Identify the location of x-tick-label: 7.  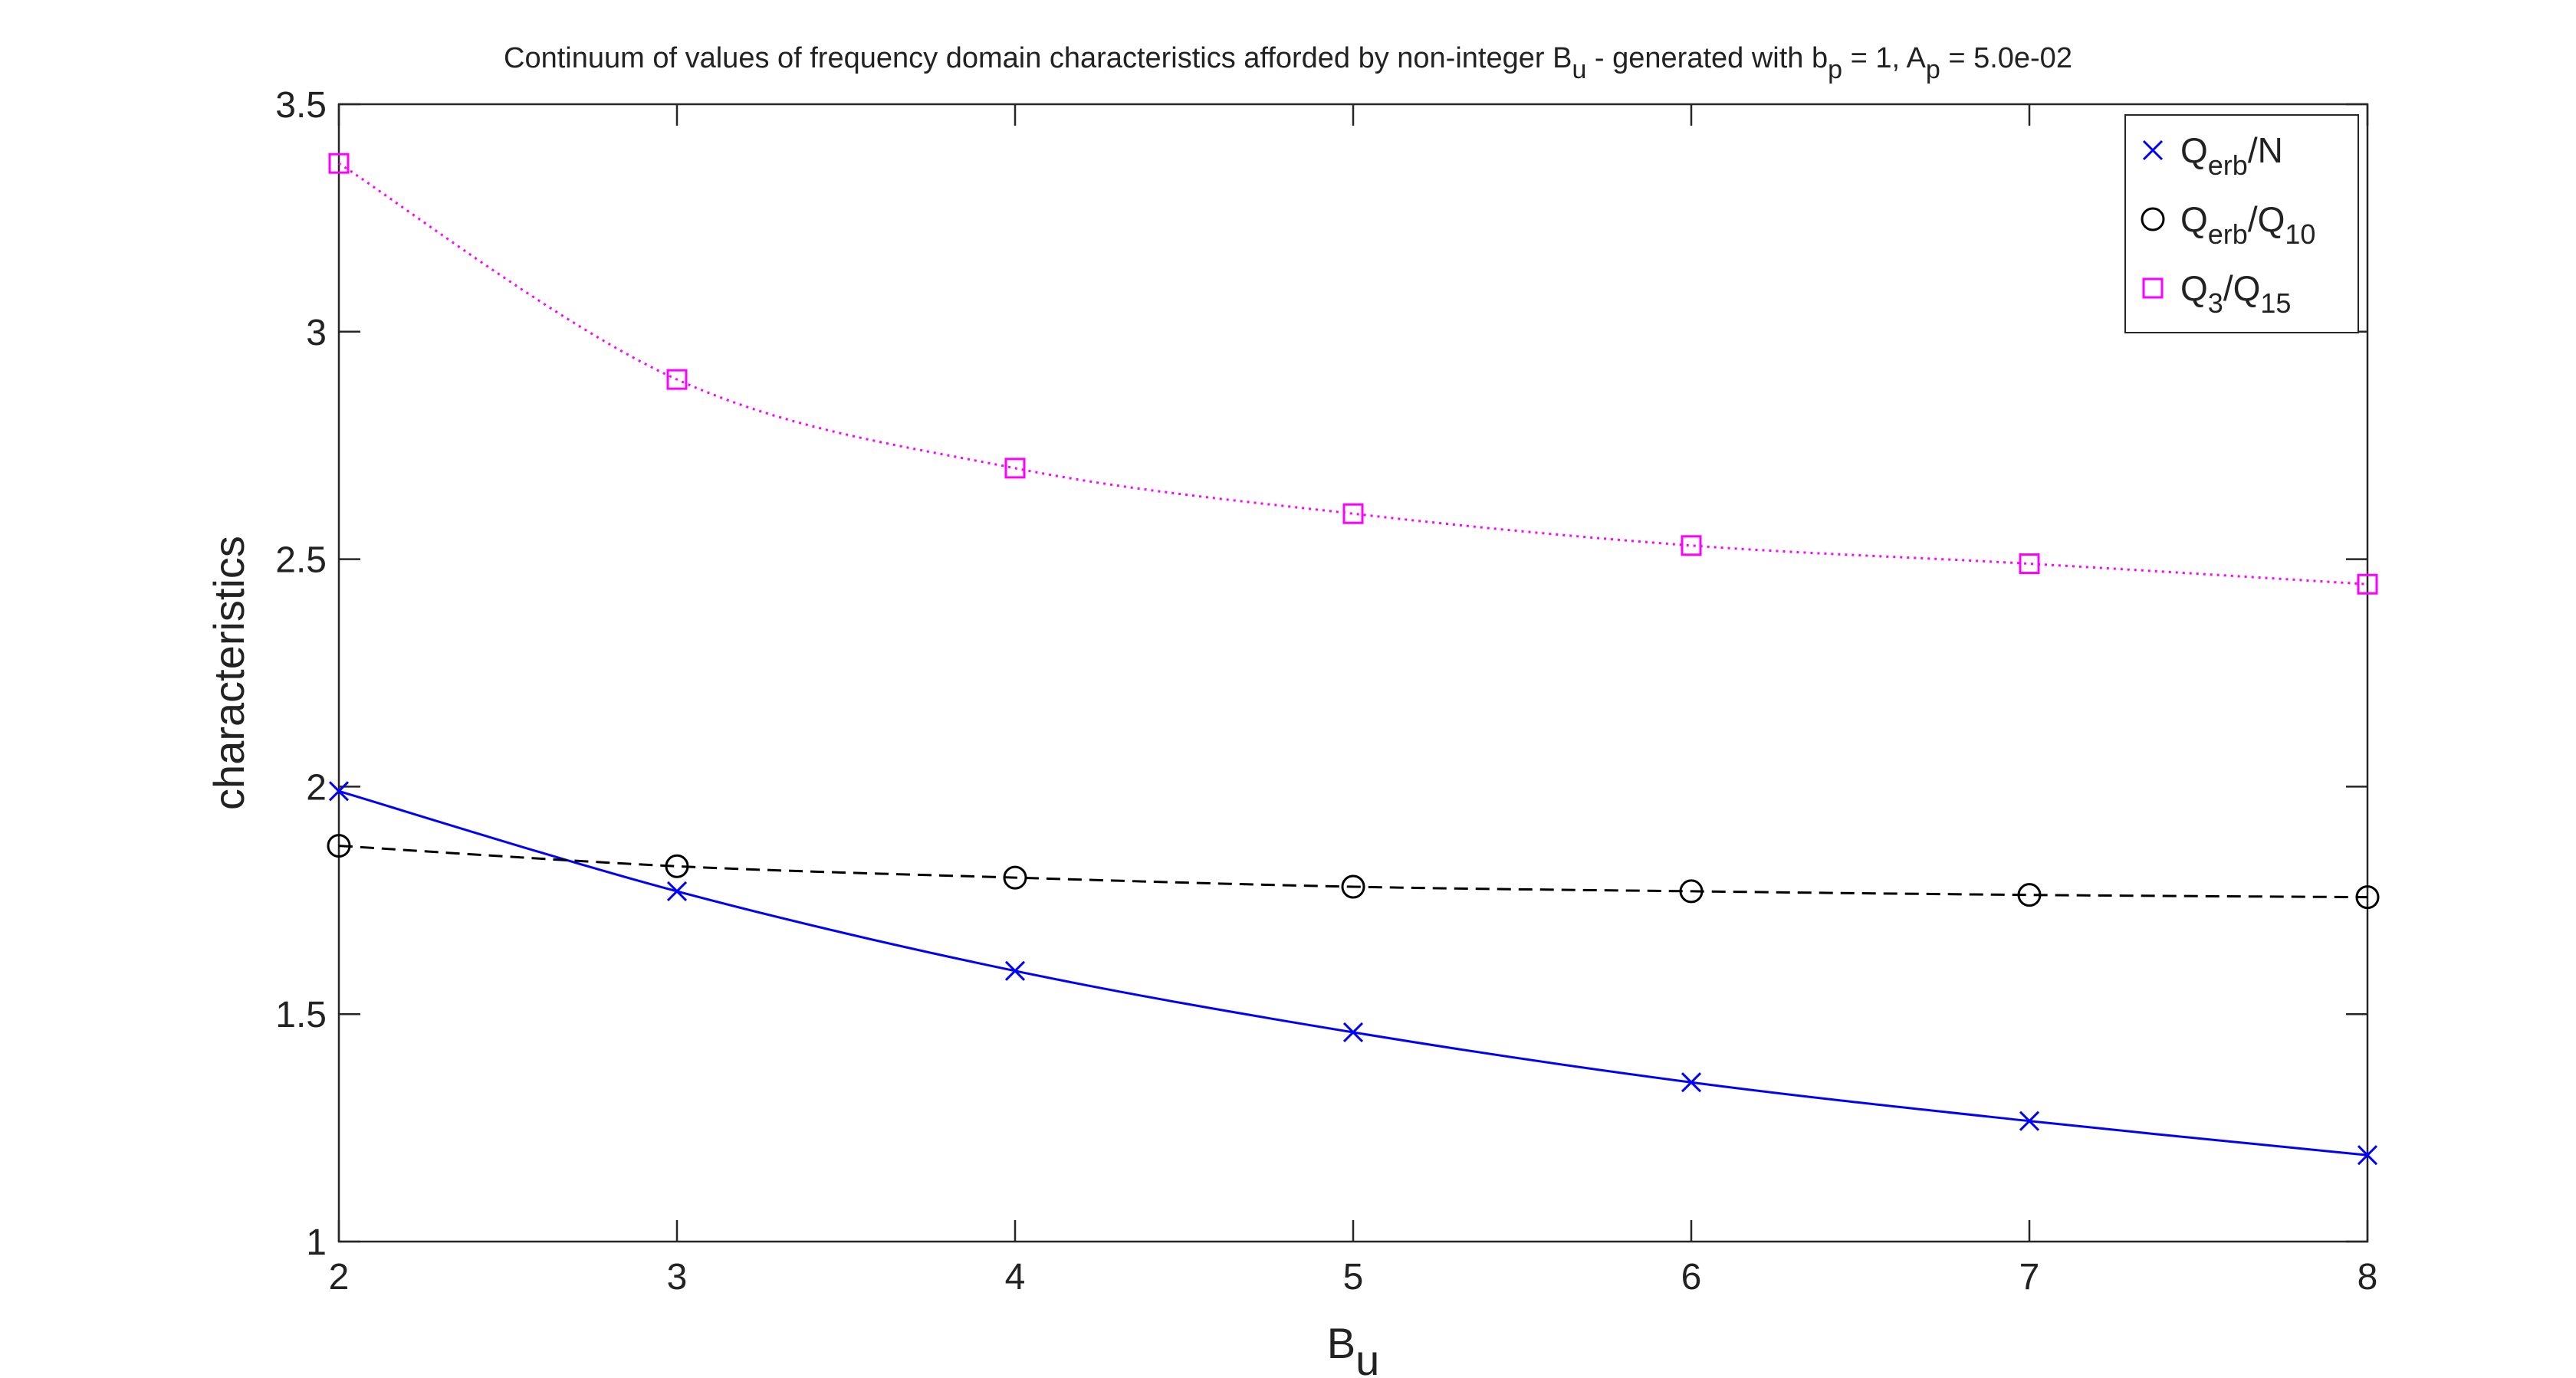
(2030, 1277).